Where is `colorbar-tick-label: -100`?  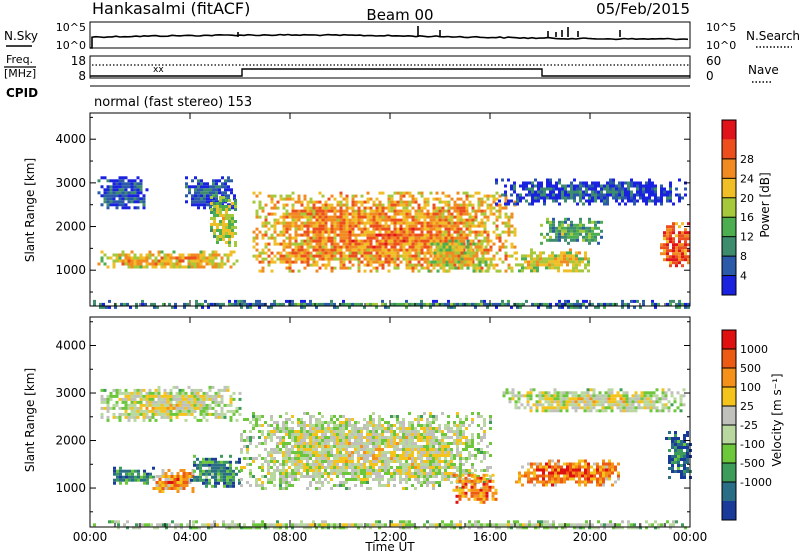
colorbar-tick-label: -100 is located at coordinates (752, 444).